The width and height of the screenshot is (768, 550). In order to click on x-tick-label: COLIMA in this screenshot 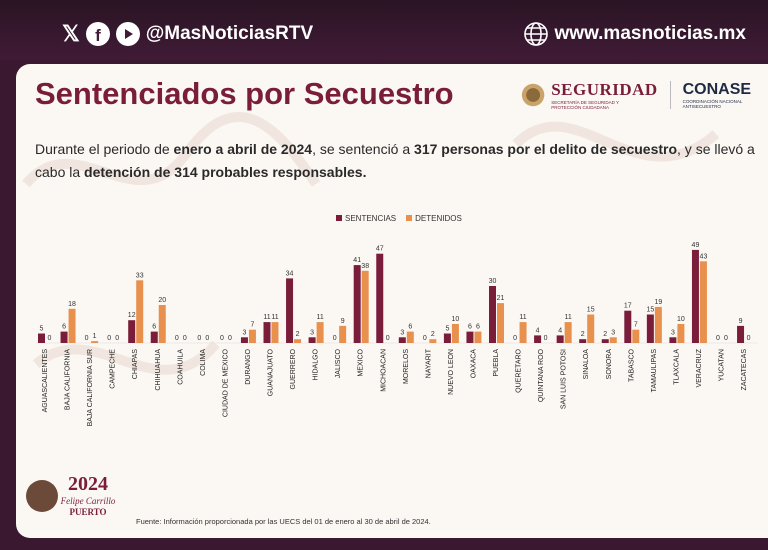, I will do `click(203, 362)`.